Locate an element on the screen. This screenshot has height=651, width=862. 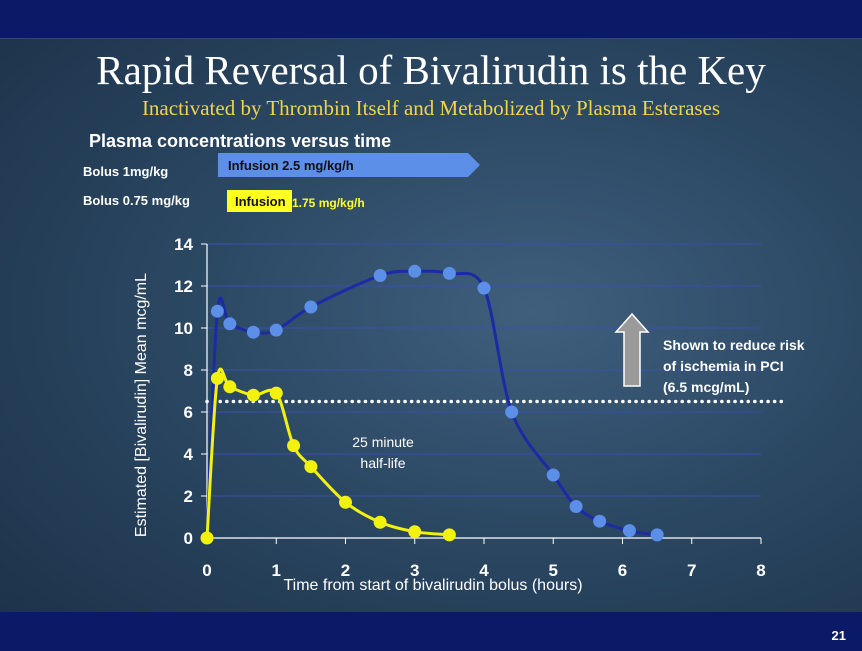
infusion-low-box is located at coordinates (259, 201).